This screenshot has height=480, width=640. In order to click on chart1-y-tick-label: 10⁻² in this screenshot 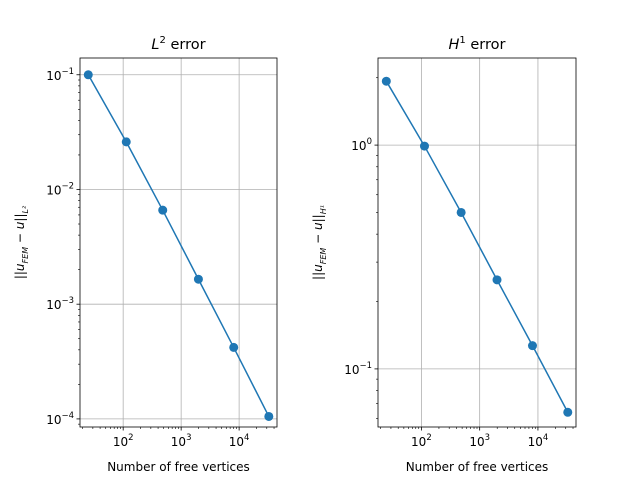, I will do `click(60, 189)`.